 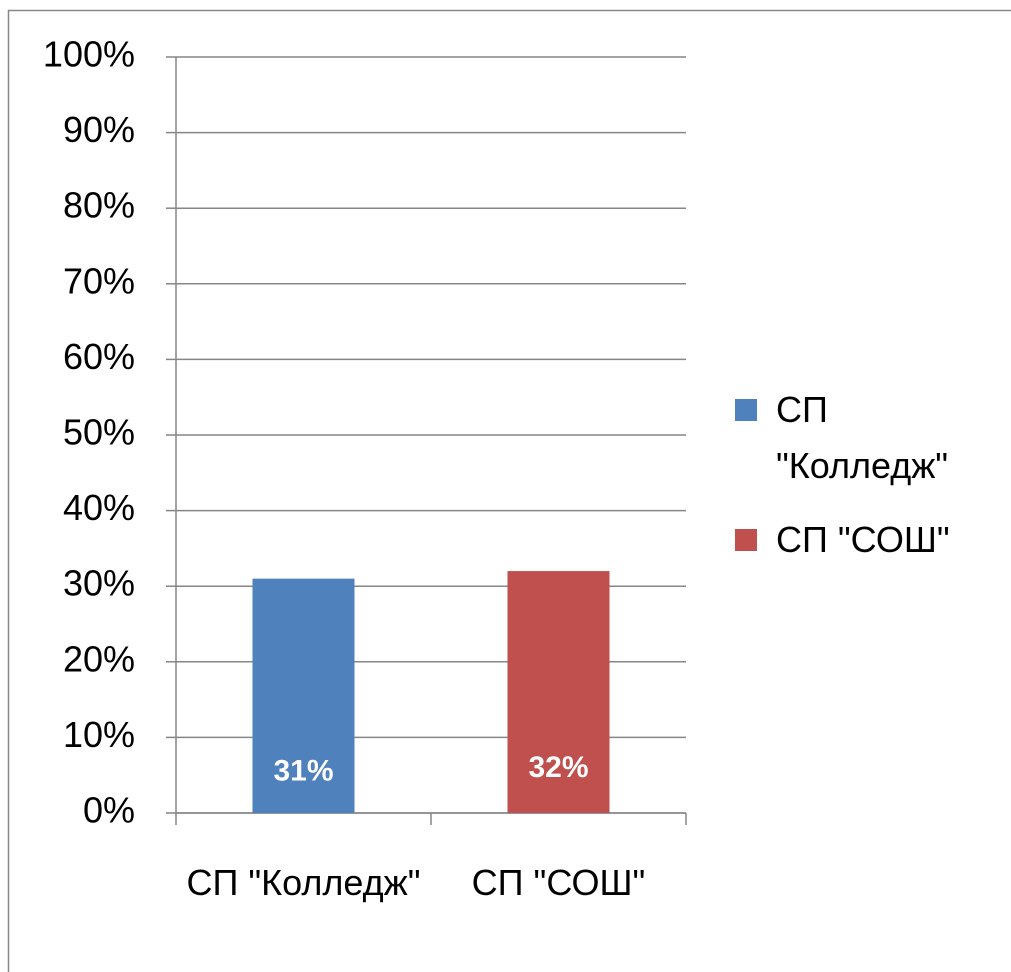 What do you see at coordinates (99, 129) in the screenshot?
I see `y-tick-label: 90%` at bounding box center [99, 129].